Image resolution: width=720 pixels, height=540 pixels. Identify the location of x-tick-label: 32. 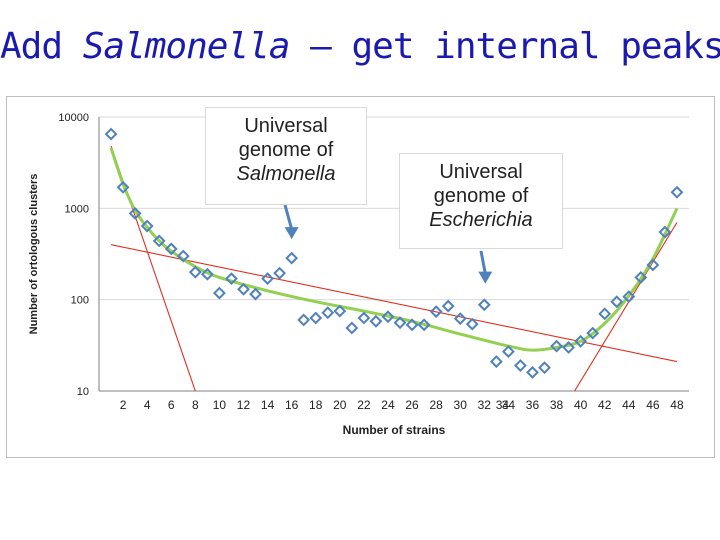
(485, 405).